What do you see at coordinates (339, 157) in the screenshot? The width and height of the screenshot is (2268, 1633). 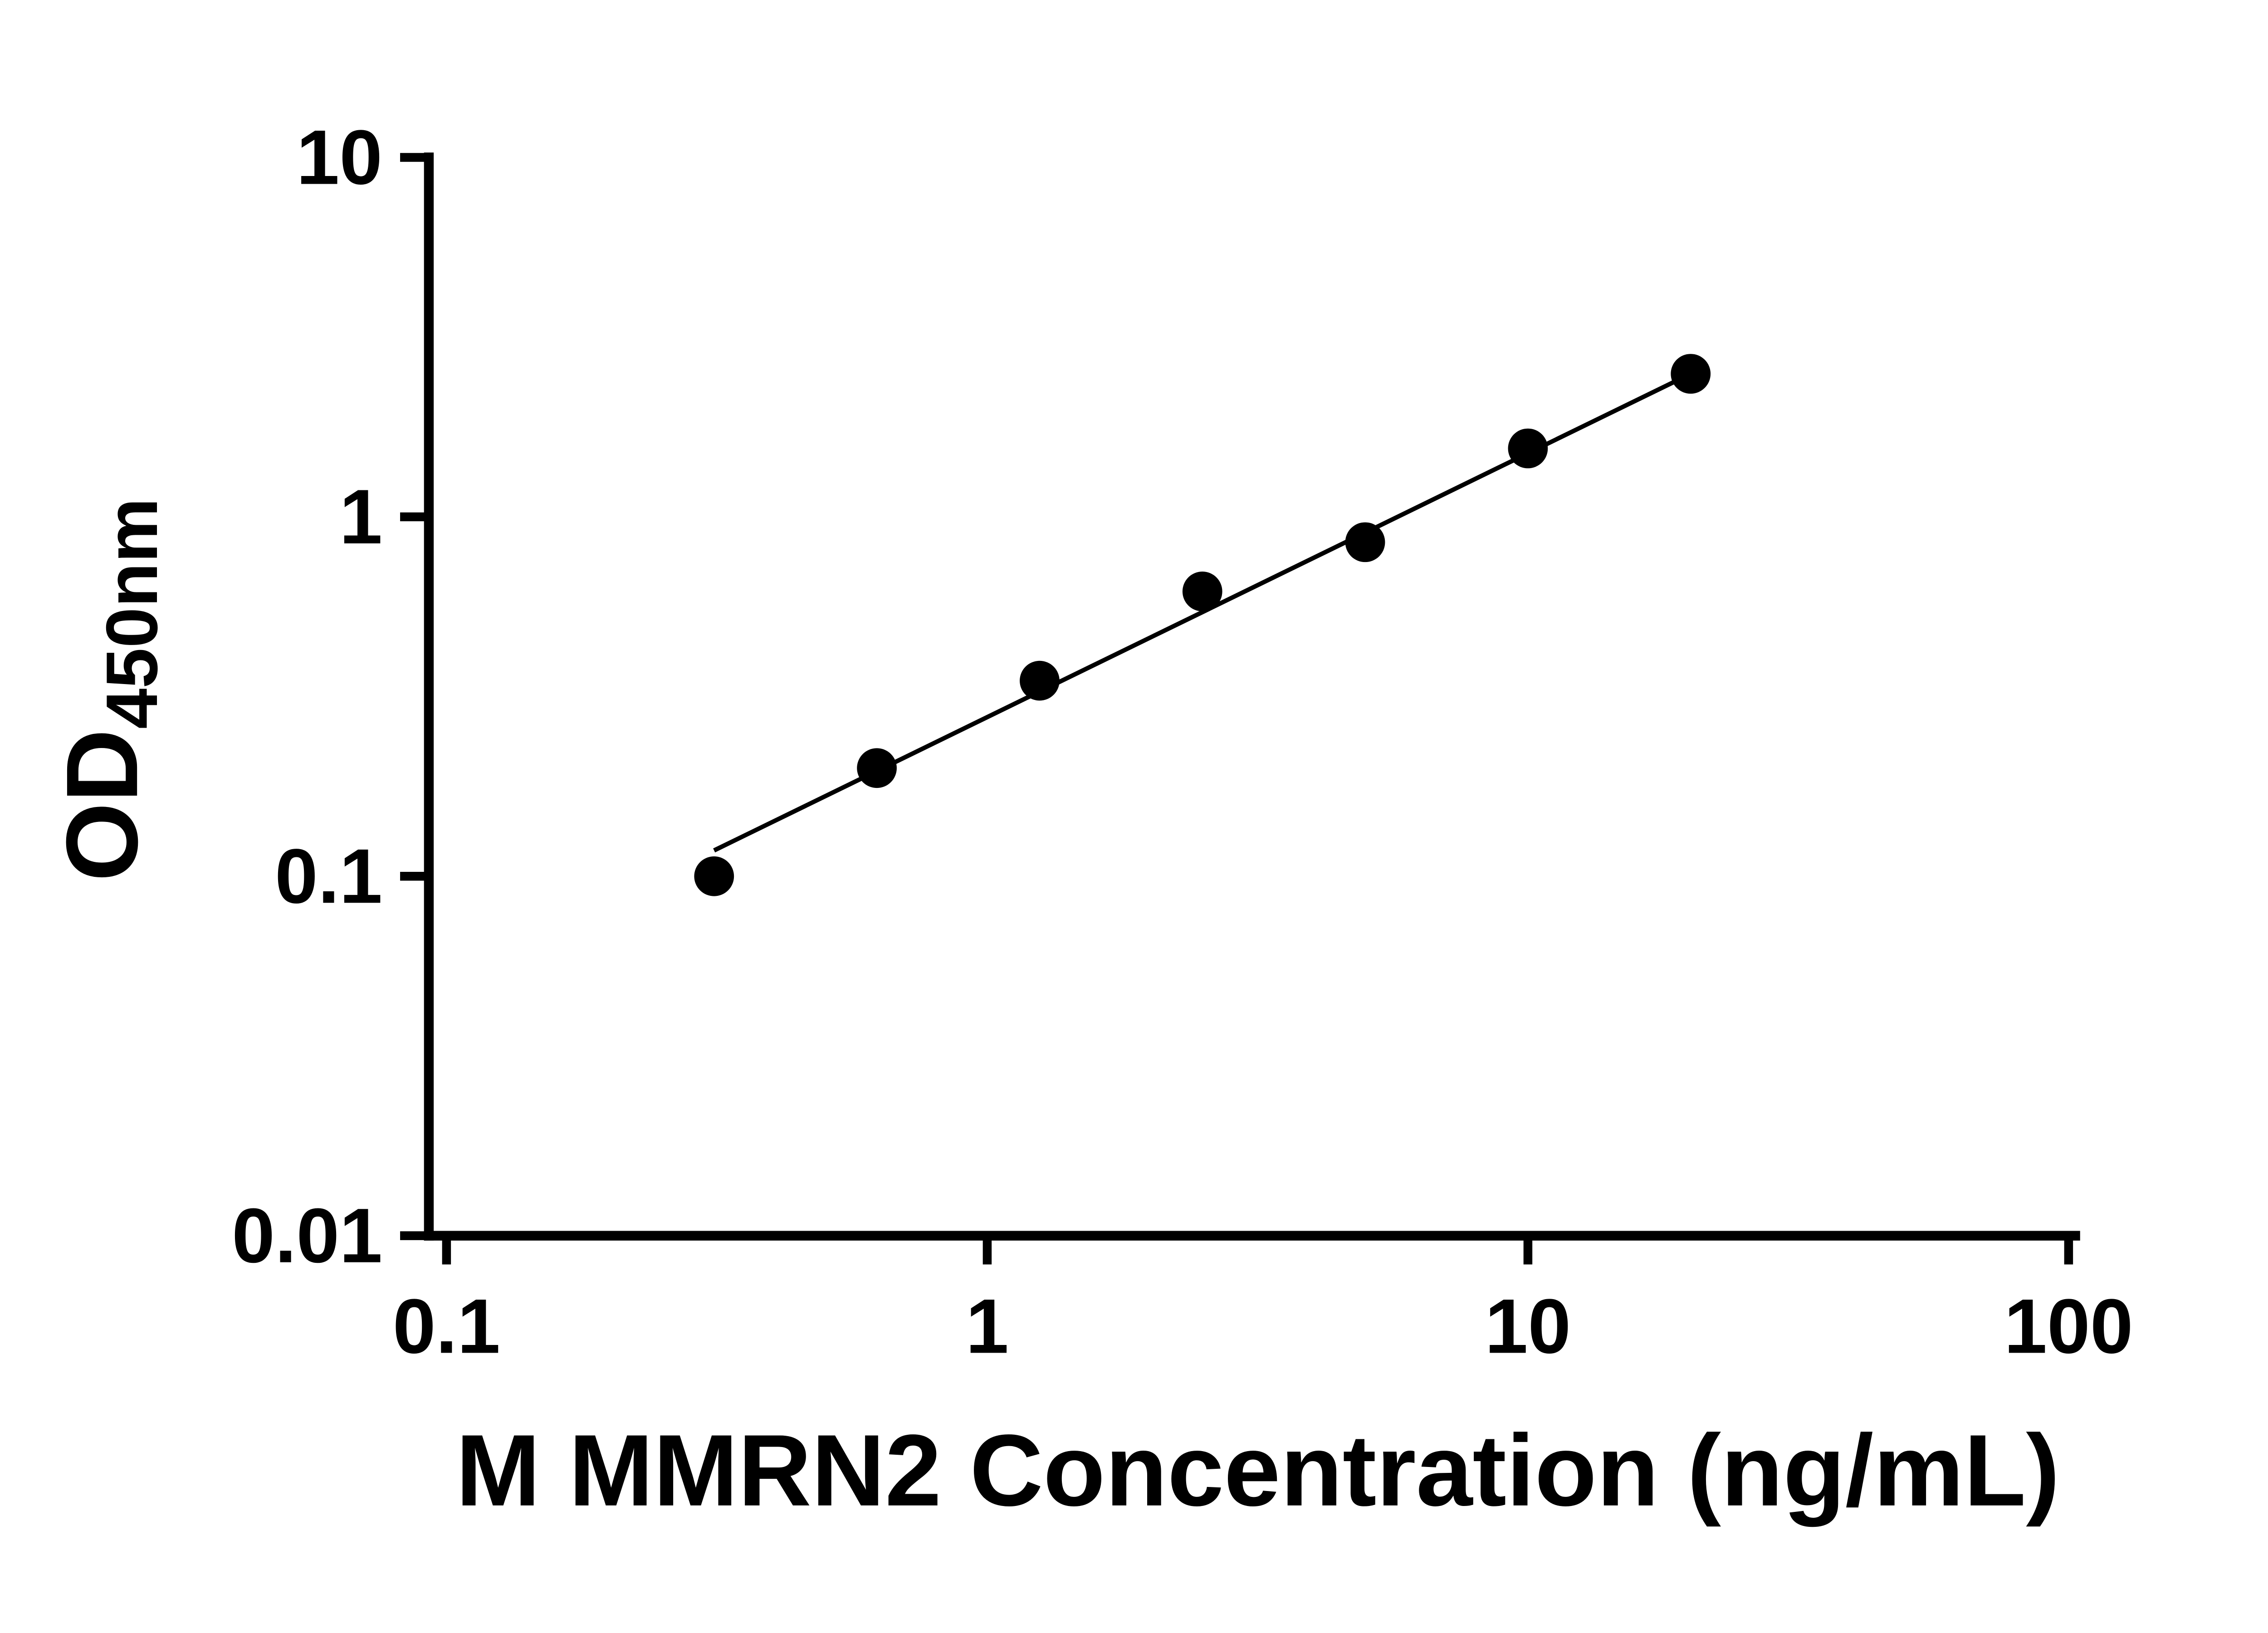 I see `y-tick-label: 10` at bounding box center [339, 157].